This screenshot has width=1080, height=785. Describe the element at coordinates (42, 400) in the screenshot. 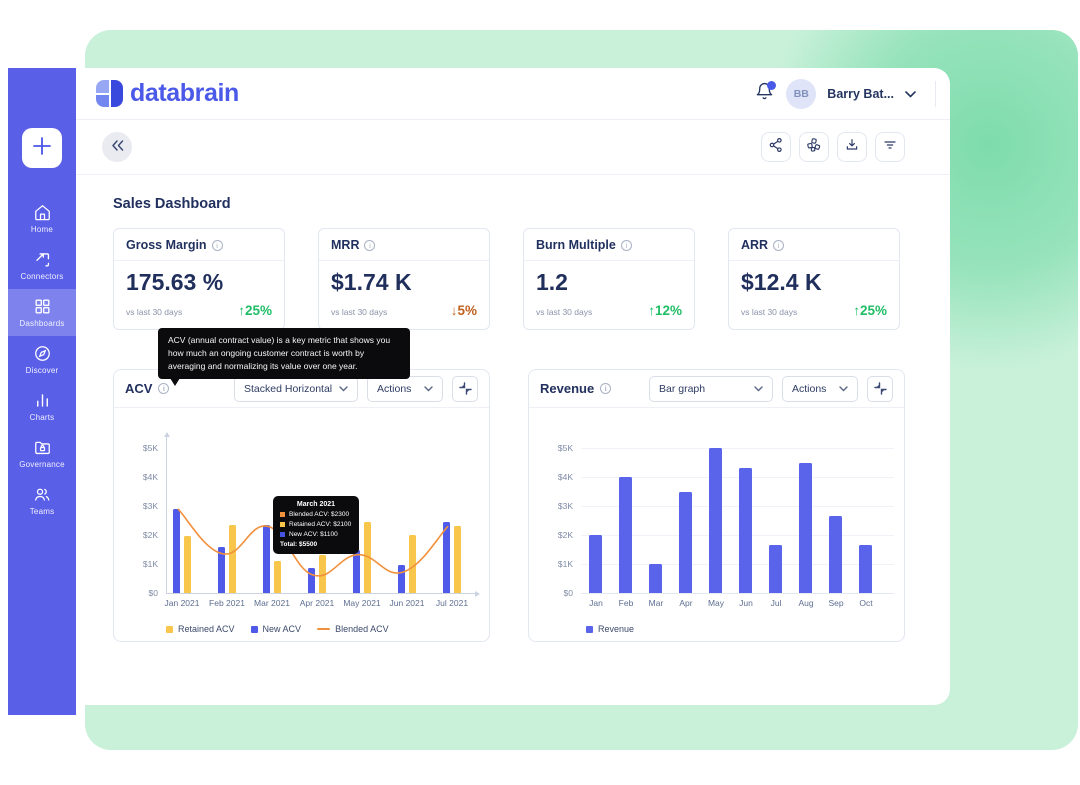

I see `bar-chart-icon` at that location.